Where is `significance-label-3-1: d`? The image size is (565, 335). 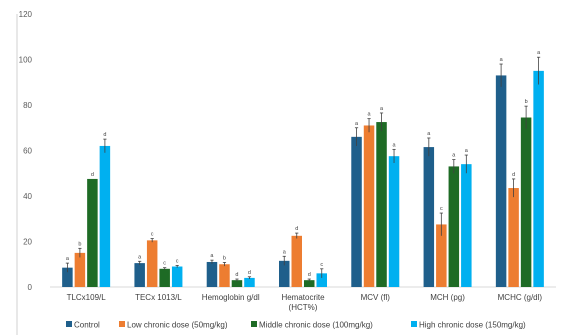
significance-label-3-1: d is located at coordinates (296, 229).